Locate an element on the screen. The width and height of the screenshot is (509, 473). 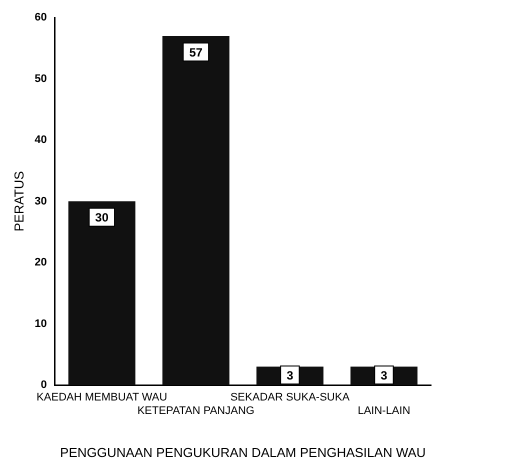
x-axis-title: PENGGUNAAN PENGUKURAN DALAM PENGHASILAN WAU is located at coordinates (243, 452).